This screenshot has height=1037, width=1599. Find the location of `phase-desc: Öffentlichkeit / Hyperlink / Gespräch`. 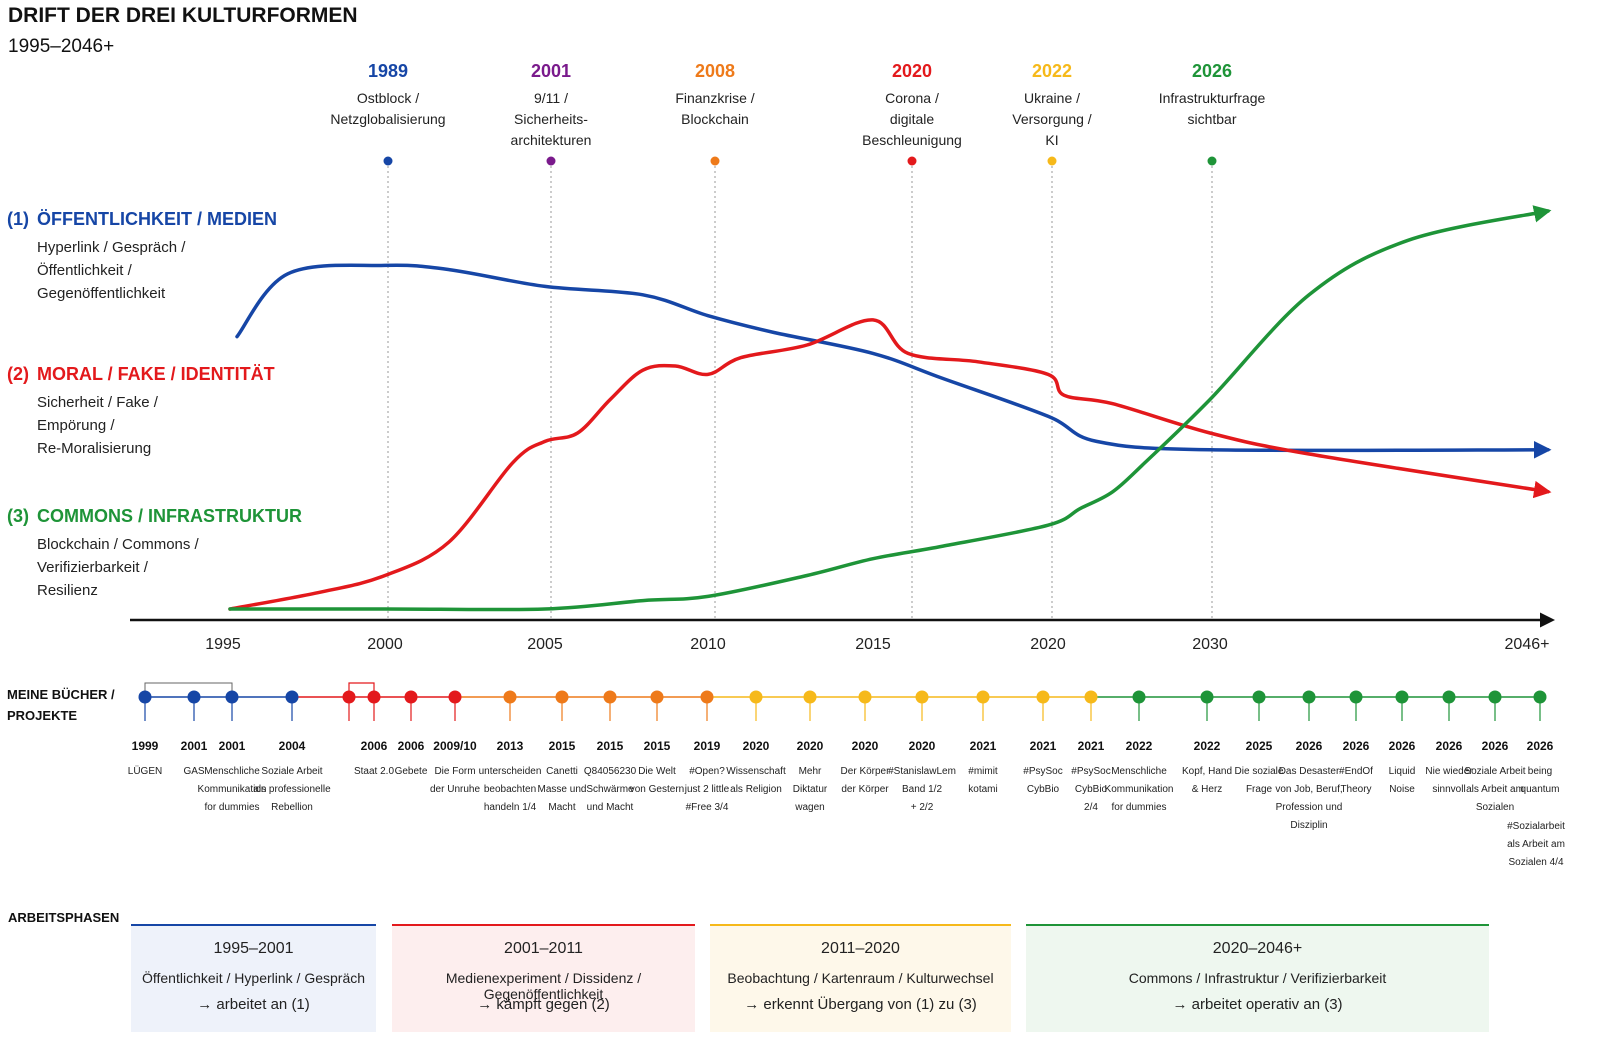

phase-desc: Öffentlichkeit / Hyperlink / Gespräch is located at coordinates (253, 978).